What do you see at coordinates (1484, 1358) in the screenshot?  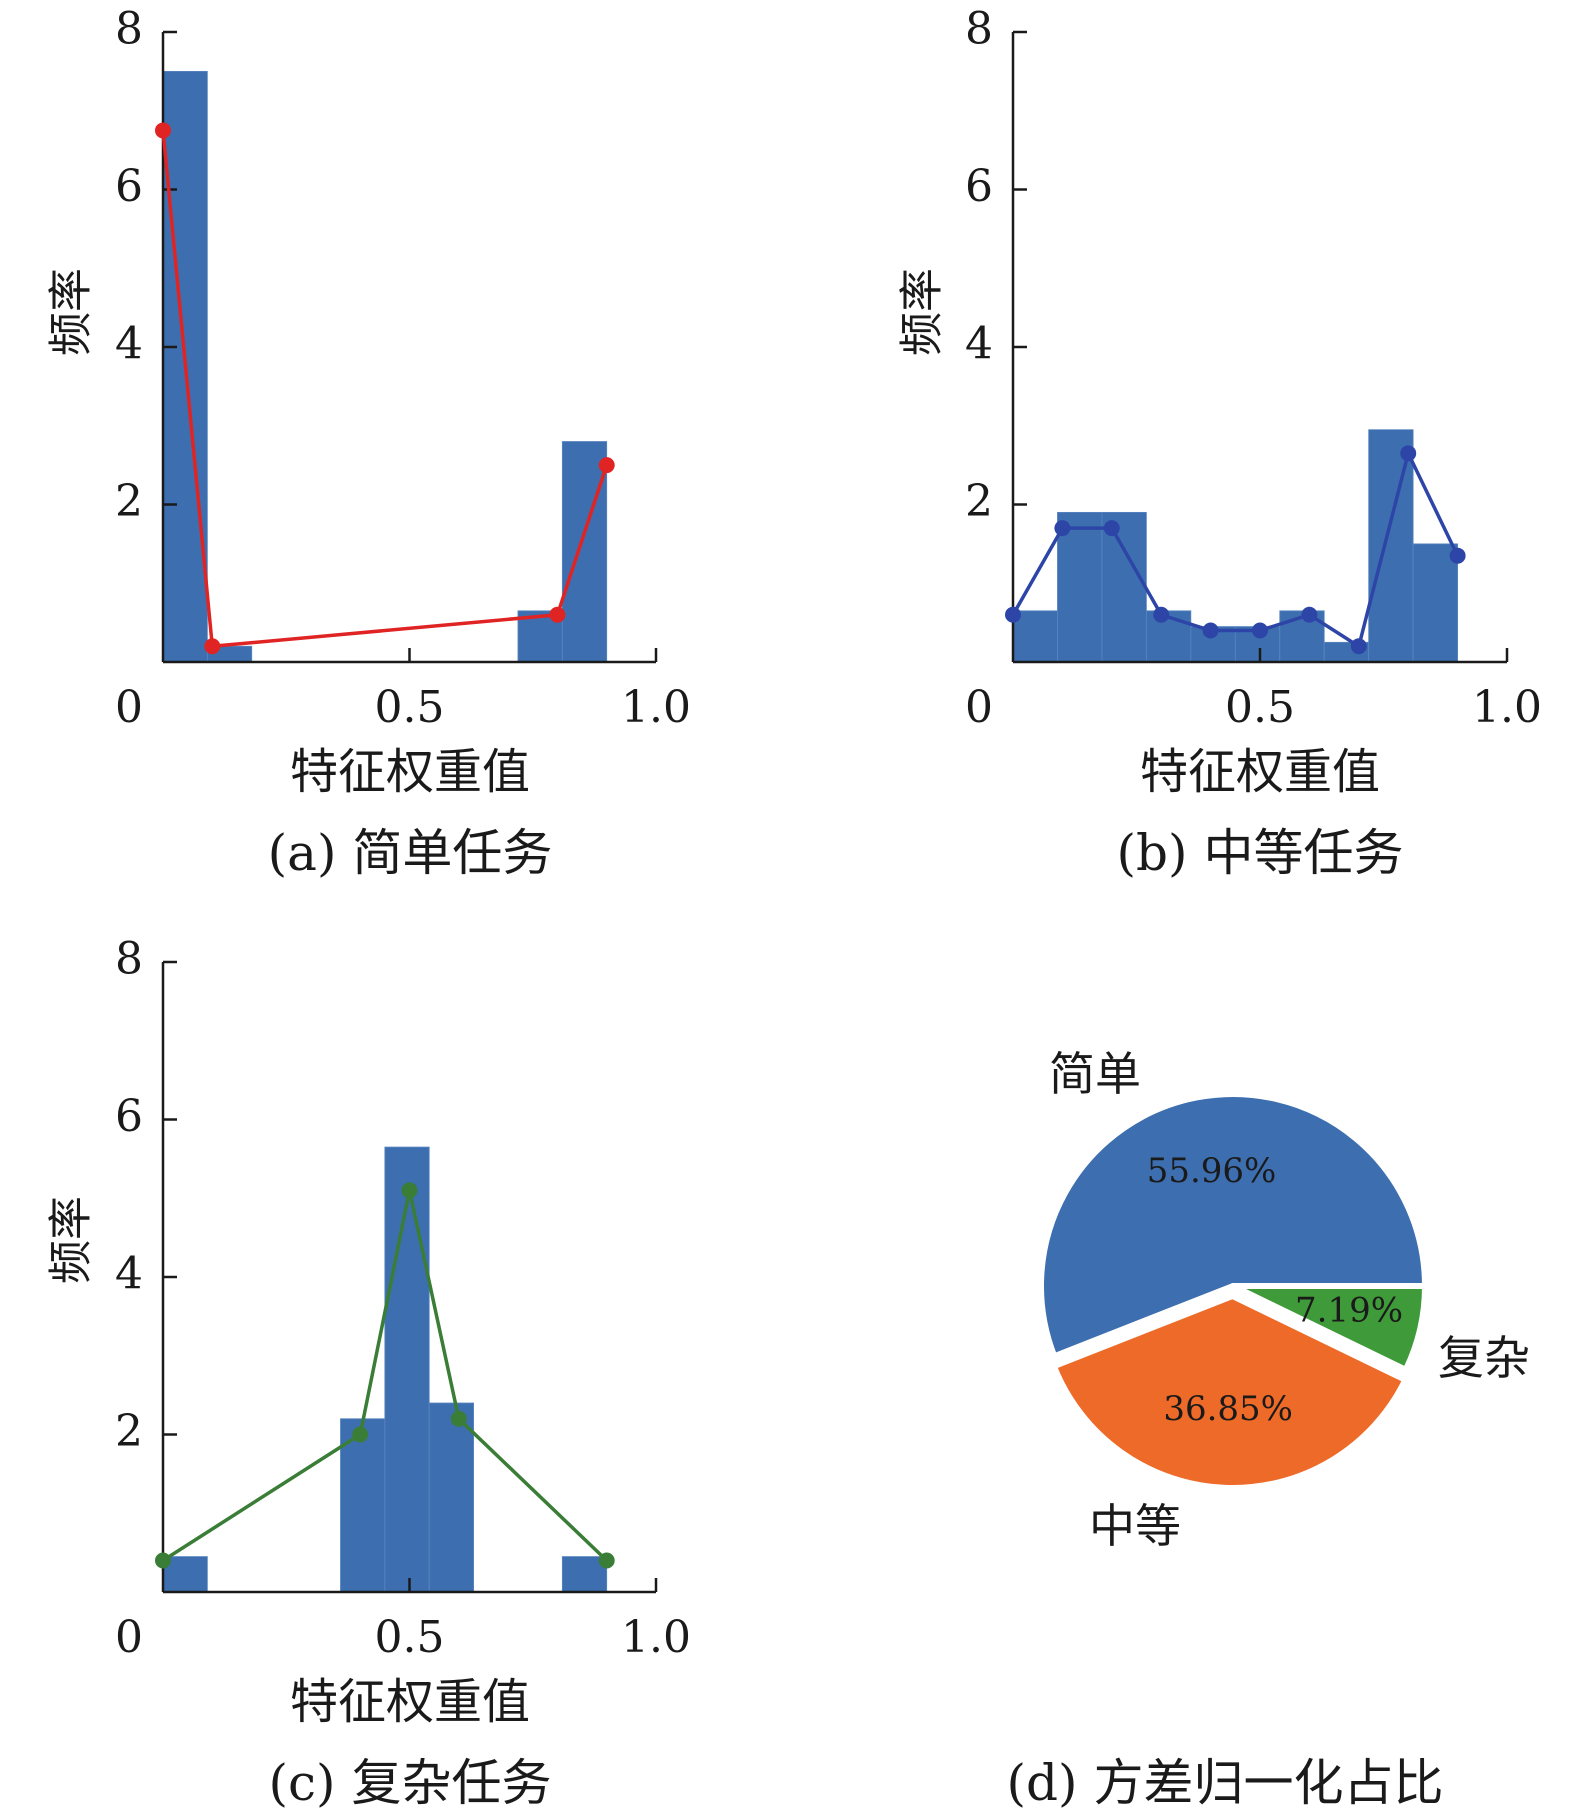 I see `pie-category-label: 复杂` at bounding box center [1484, 1358].